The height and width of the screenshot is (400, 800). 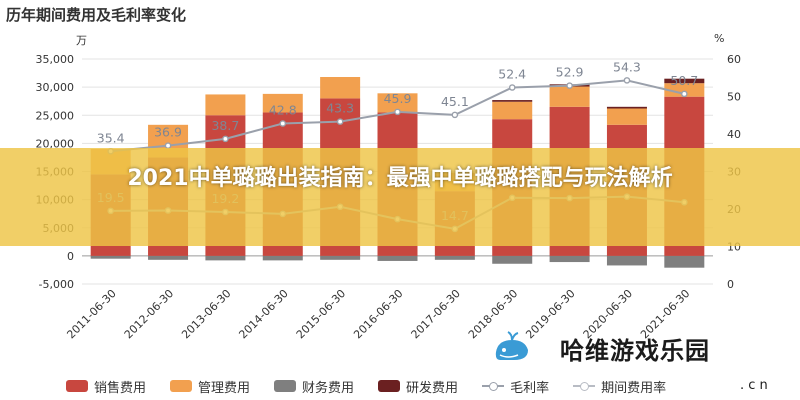 I want to click on overlay-banner-text: 2021中单璐璐出装指南：最强中单璐璐搭配与玩法解析, so click(x=400, y=178).